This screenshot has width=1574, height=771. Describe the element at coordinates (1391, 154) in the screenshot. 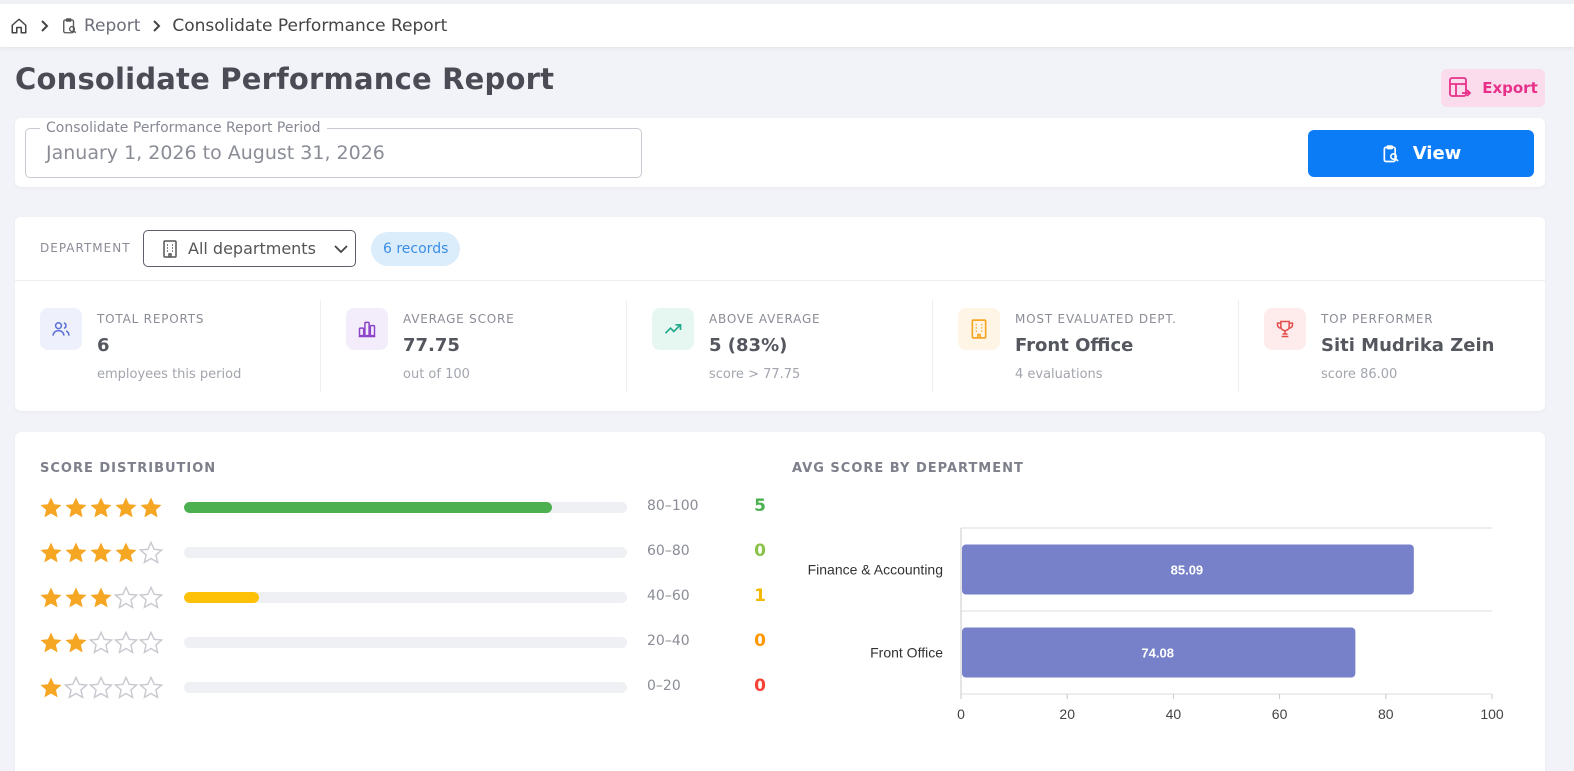

I see `clipboard-search-icon` at that location.